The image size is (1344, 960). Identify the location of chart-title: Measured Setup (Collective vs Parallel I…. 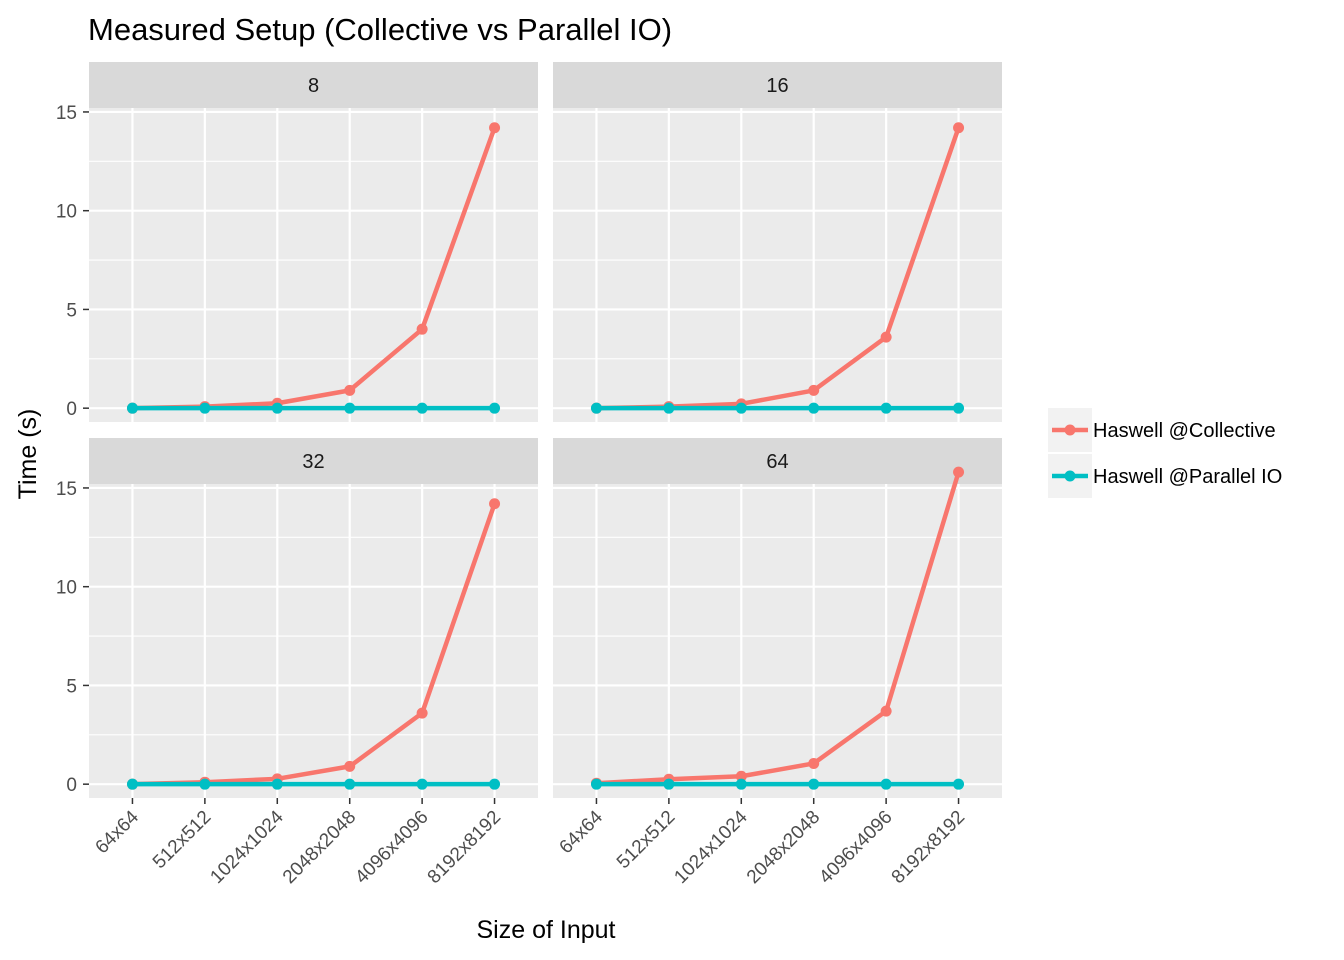
(380, 29).